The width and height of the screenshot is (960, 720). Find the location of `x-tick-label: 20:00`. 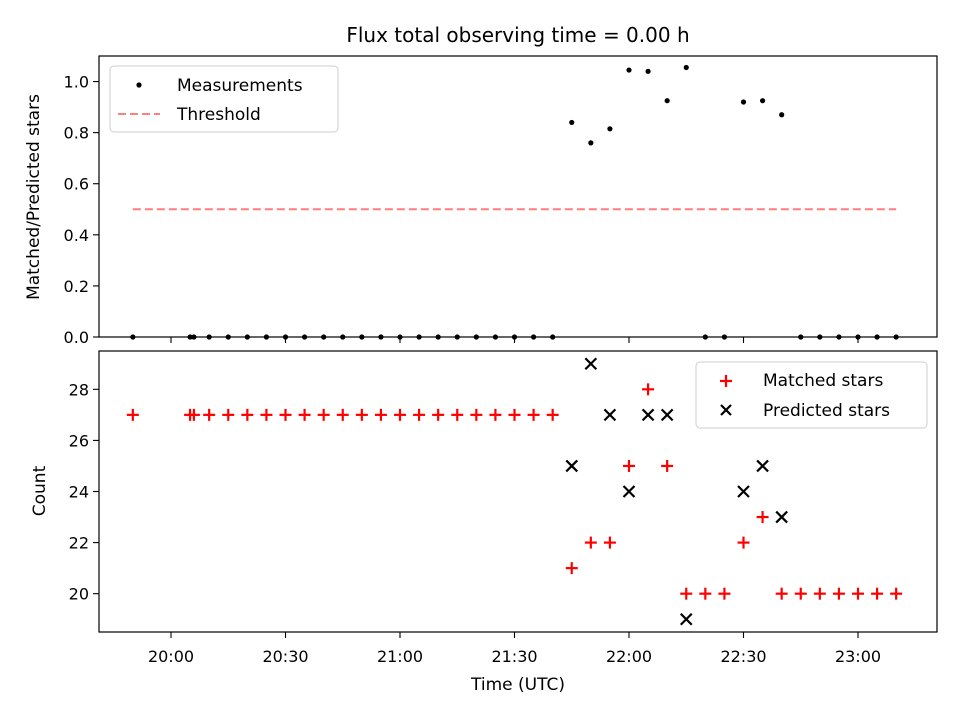

x-tick-label: 20:00 is located at coordinates (171, 656).